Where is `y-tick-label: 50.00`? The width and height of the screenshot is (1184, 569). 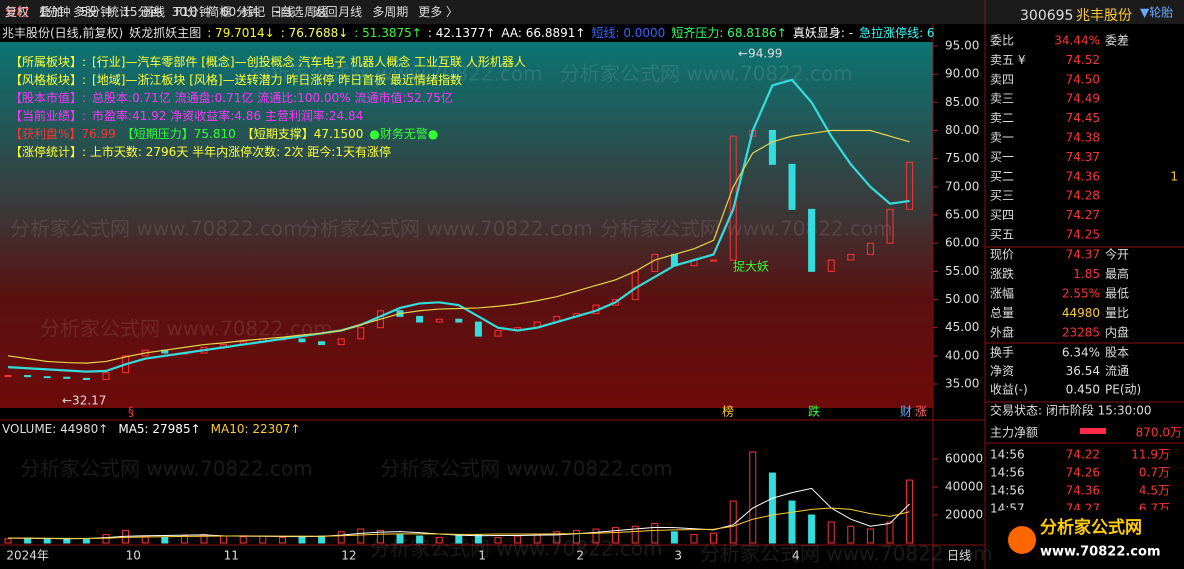 y-tick-label: 50.00 is located at coordinates (962, 299).